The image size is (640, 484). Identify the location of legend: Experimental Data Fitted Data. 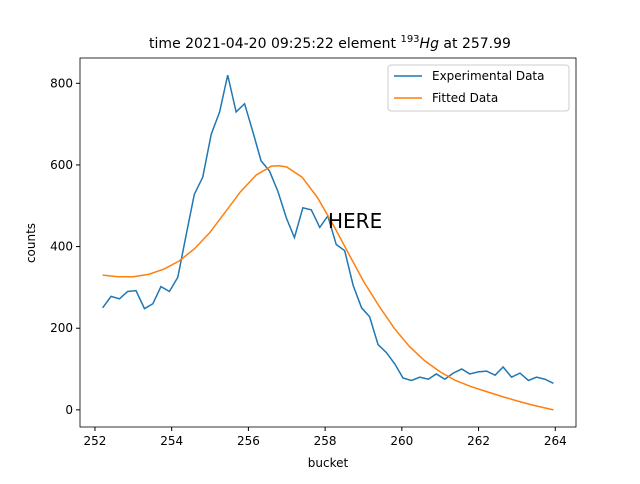
(478, 88).